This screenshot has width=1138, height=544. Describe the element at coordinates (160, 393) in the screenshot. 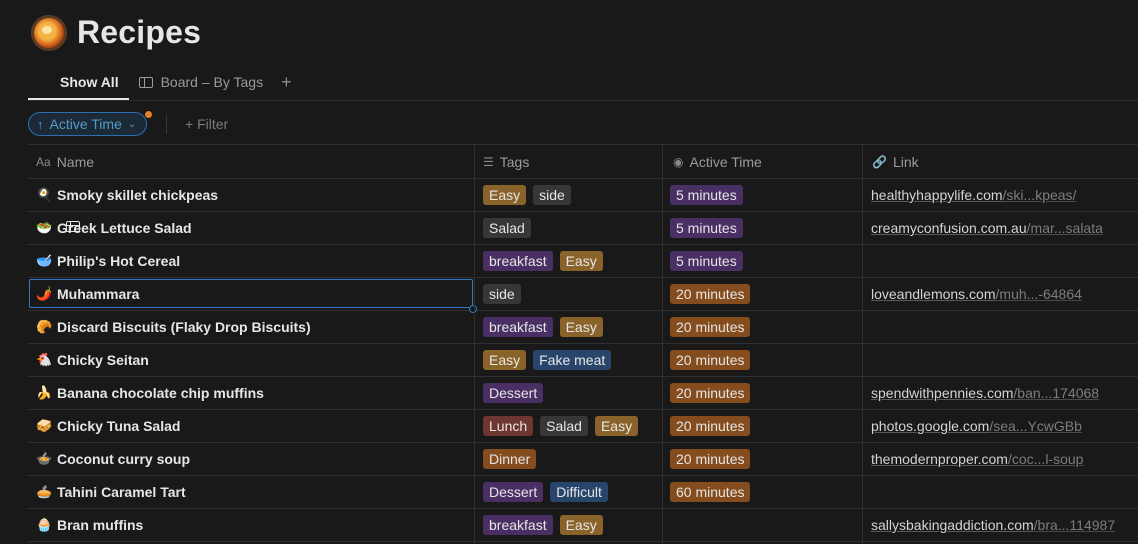

I see `recipe-name: Banana chocolate chip muffins` at that location.